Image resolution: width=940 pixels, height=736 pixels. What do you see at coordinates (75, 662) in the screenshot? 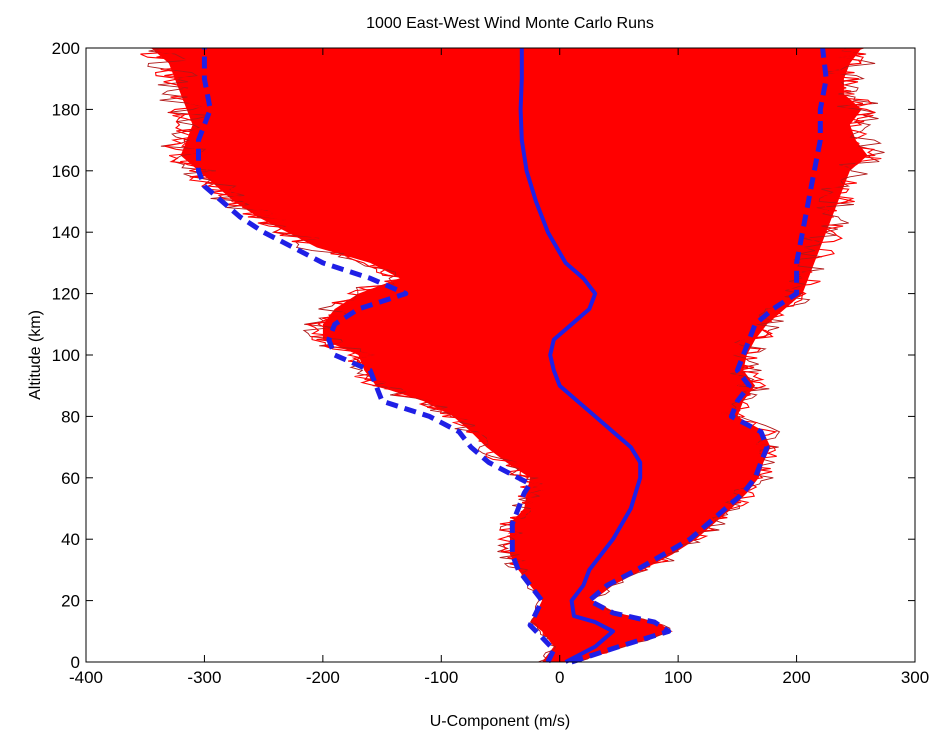
I see `y-tick-label: 0` at bounding box center [75, 662].